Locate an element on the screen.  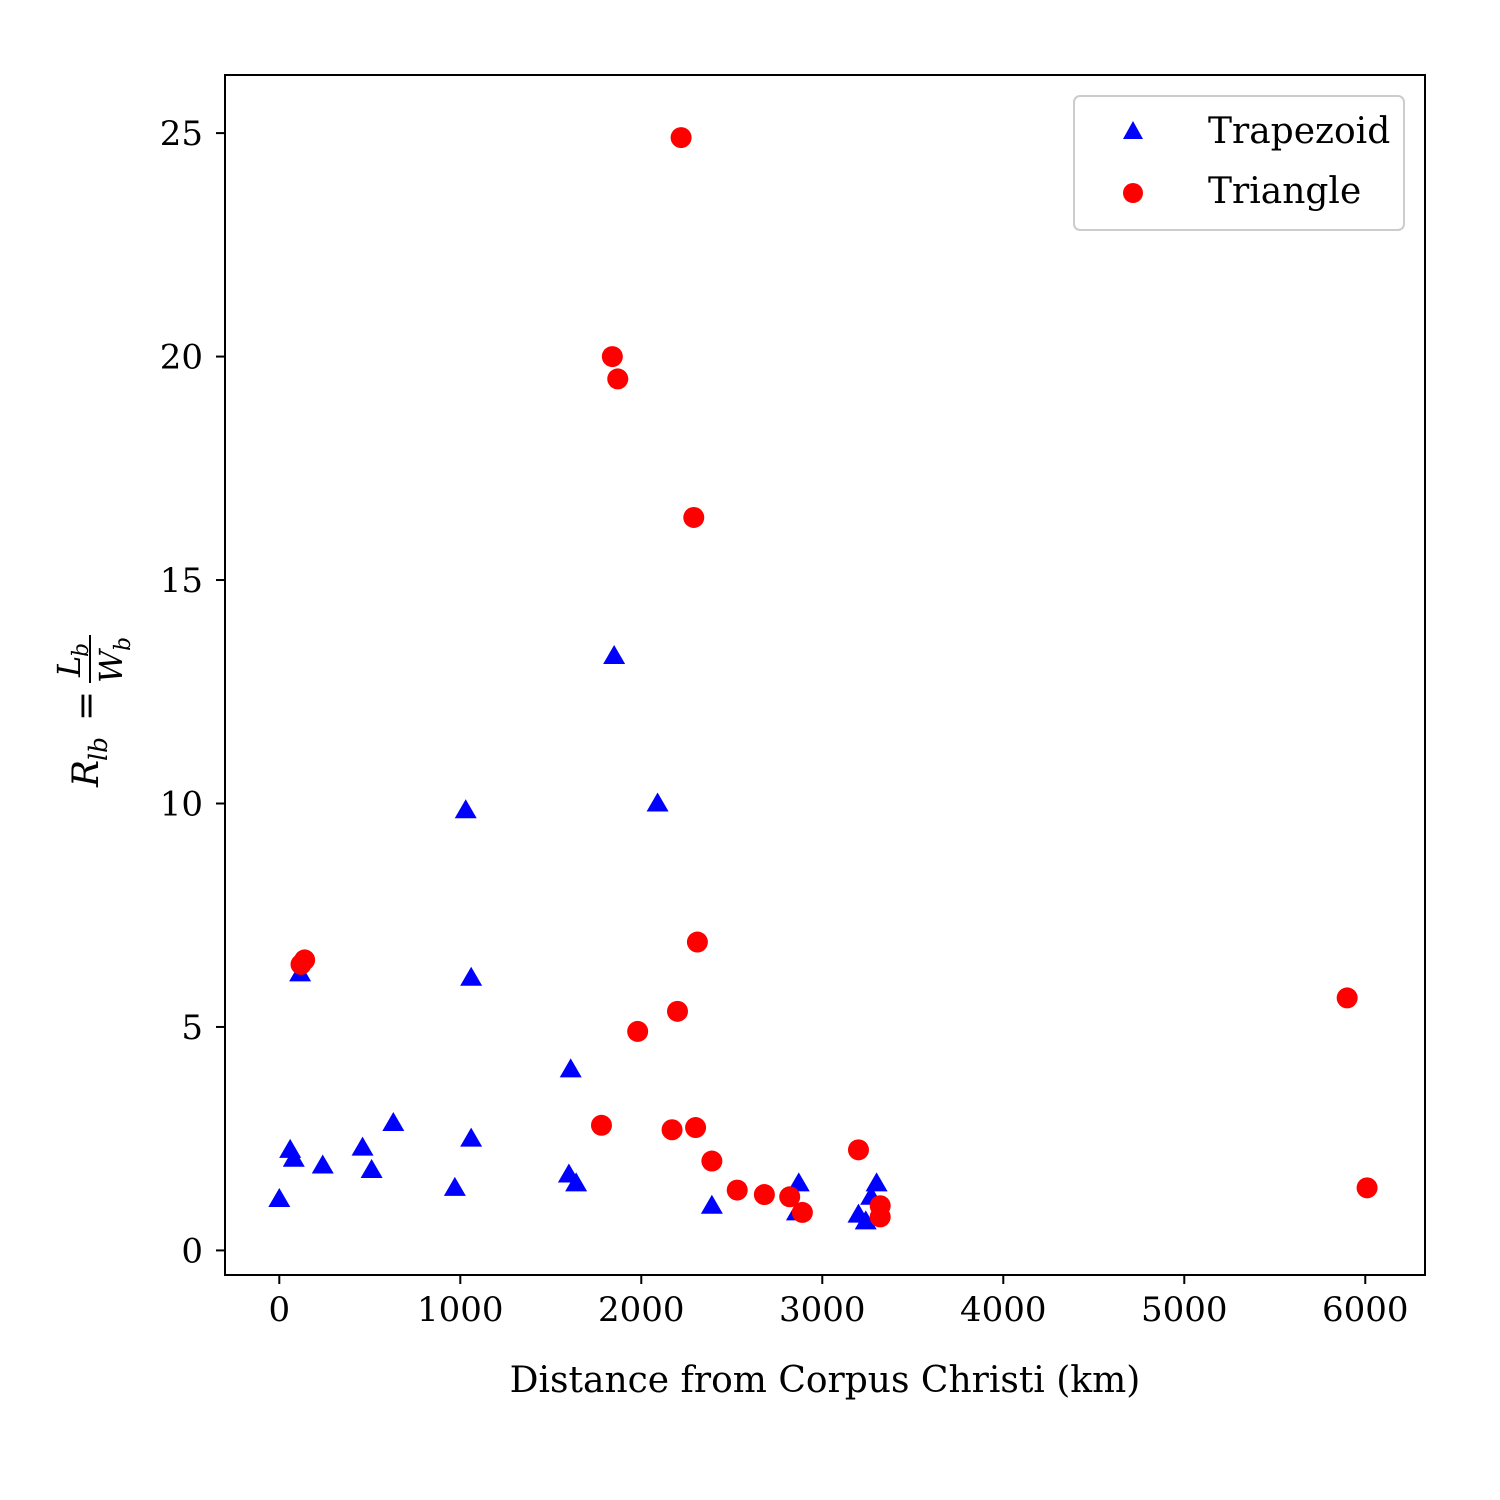
y-label-denominator-sub: b is located at coordinates (123, 644).